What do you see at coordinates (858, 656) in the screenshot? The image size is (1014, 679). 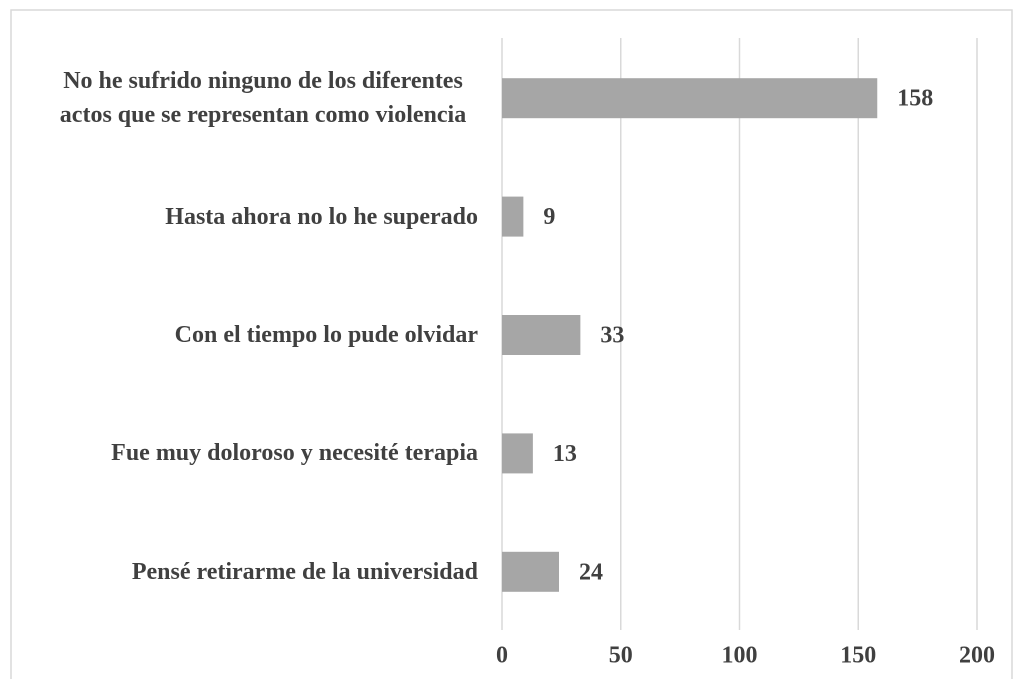 I see `x-tick-label: 150` at bounding box center [858, 656].